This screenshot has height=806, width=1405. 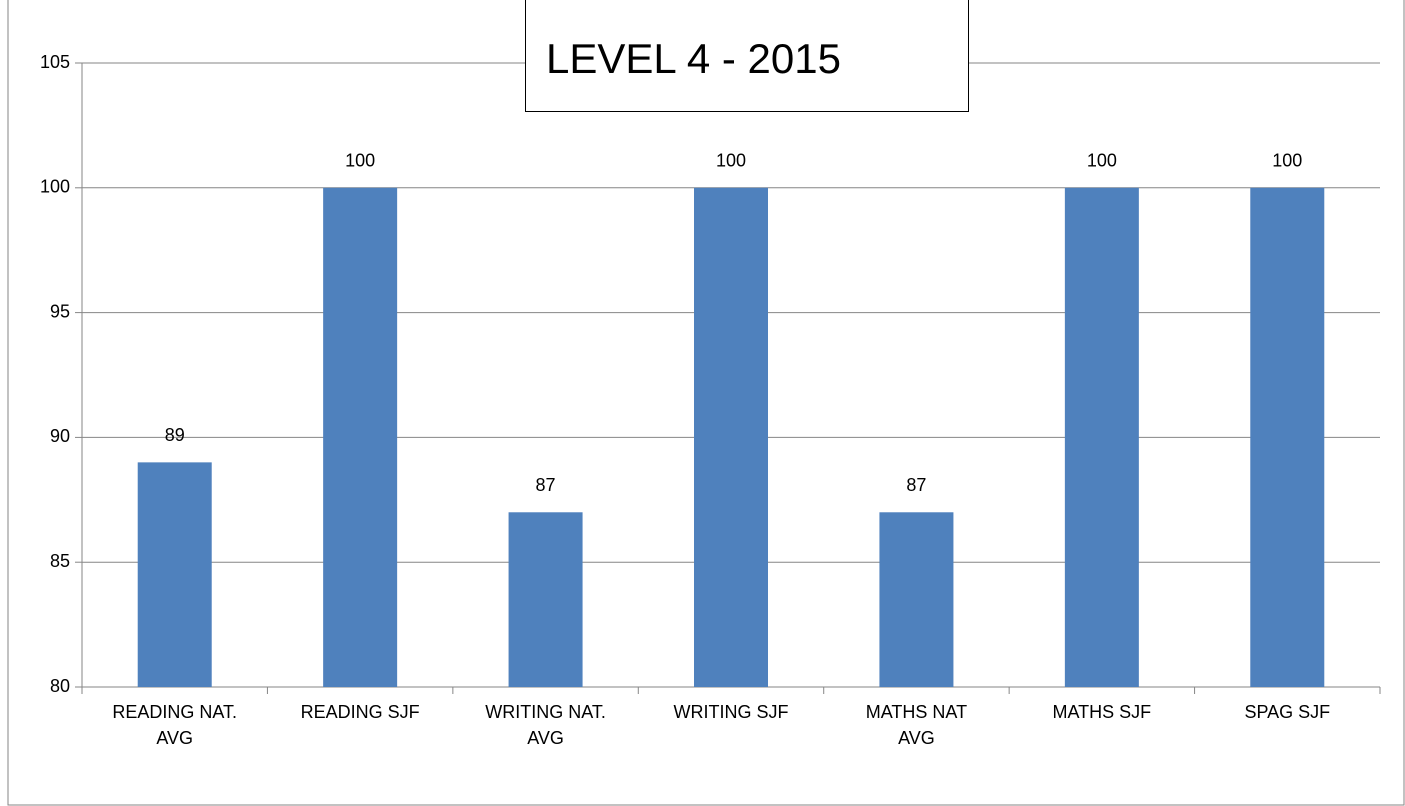 What do you see at coordinates (60, 686) in the screenshot?
I see `y-tick-label: 80` at bounding box center [60, 686].